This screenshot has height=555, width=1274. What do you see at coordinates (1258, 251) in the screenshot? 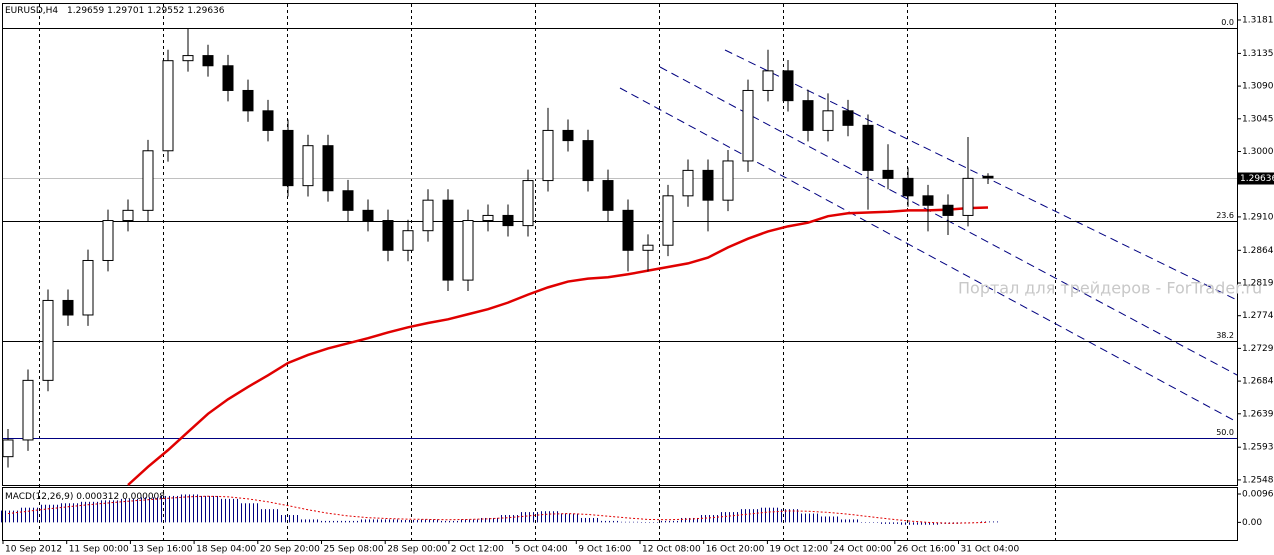
I see `y-tick-label: 1.28640` at bounding box center [1258, 251].